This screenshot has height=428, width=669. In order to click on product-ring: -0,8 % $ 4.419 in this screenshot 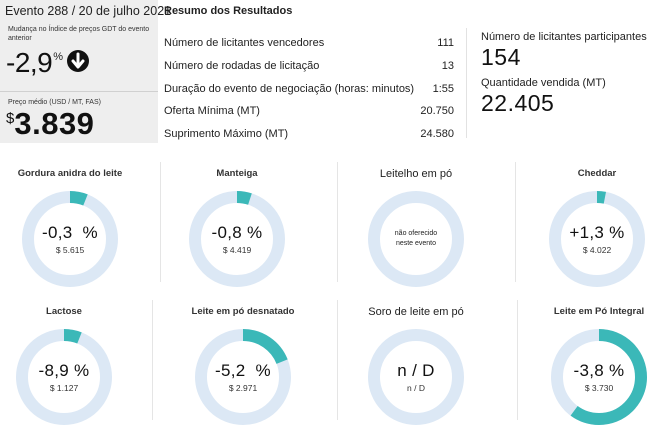, I will do `click(237, 239)`.